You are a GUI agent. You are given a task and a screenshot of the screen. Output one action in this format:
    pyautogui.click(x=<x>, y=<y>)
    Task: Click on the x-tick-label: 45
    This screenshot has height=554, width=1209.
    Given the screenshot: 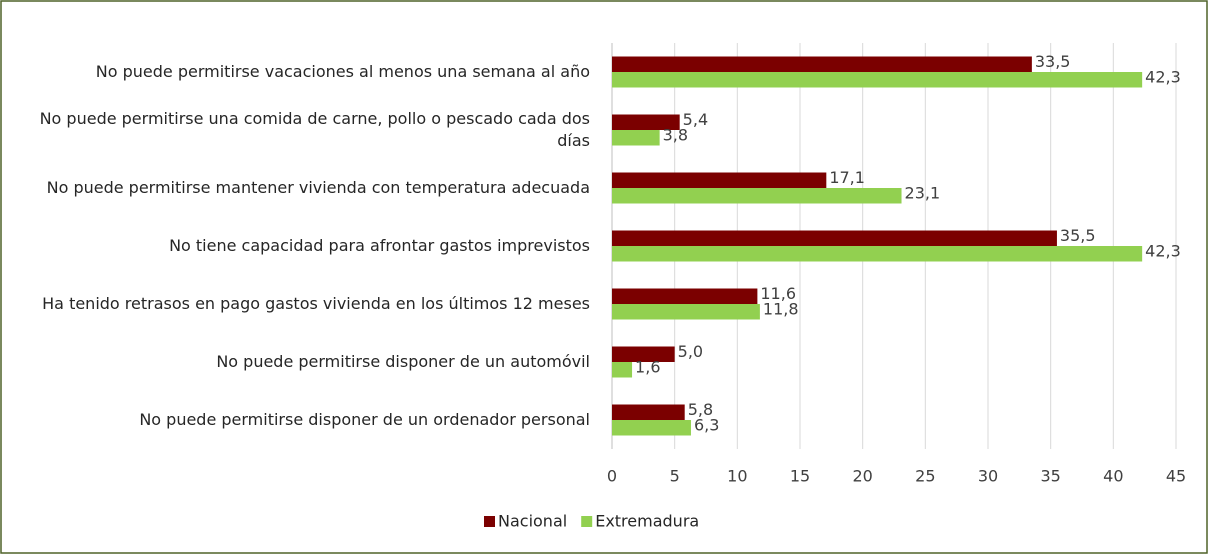 What is the action you would take?
    pyautogui.click(x=1176, y=476)
    